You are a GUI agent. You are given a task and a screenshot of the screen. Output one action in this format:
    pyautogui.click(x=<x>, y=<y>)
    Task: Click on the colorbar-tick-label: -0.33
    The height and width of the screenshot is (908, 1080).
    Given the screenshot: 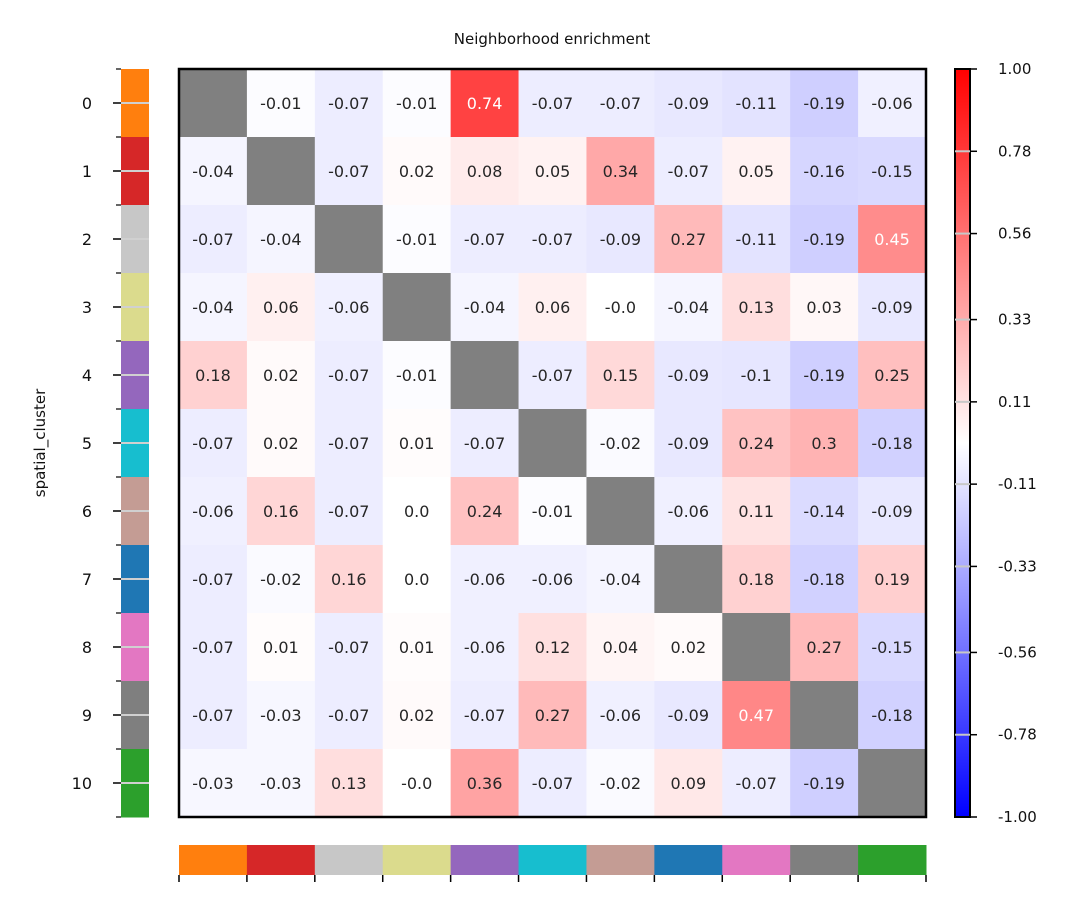 What is the action you would take?
    pyautogui.click(x=1017, y=566)
    